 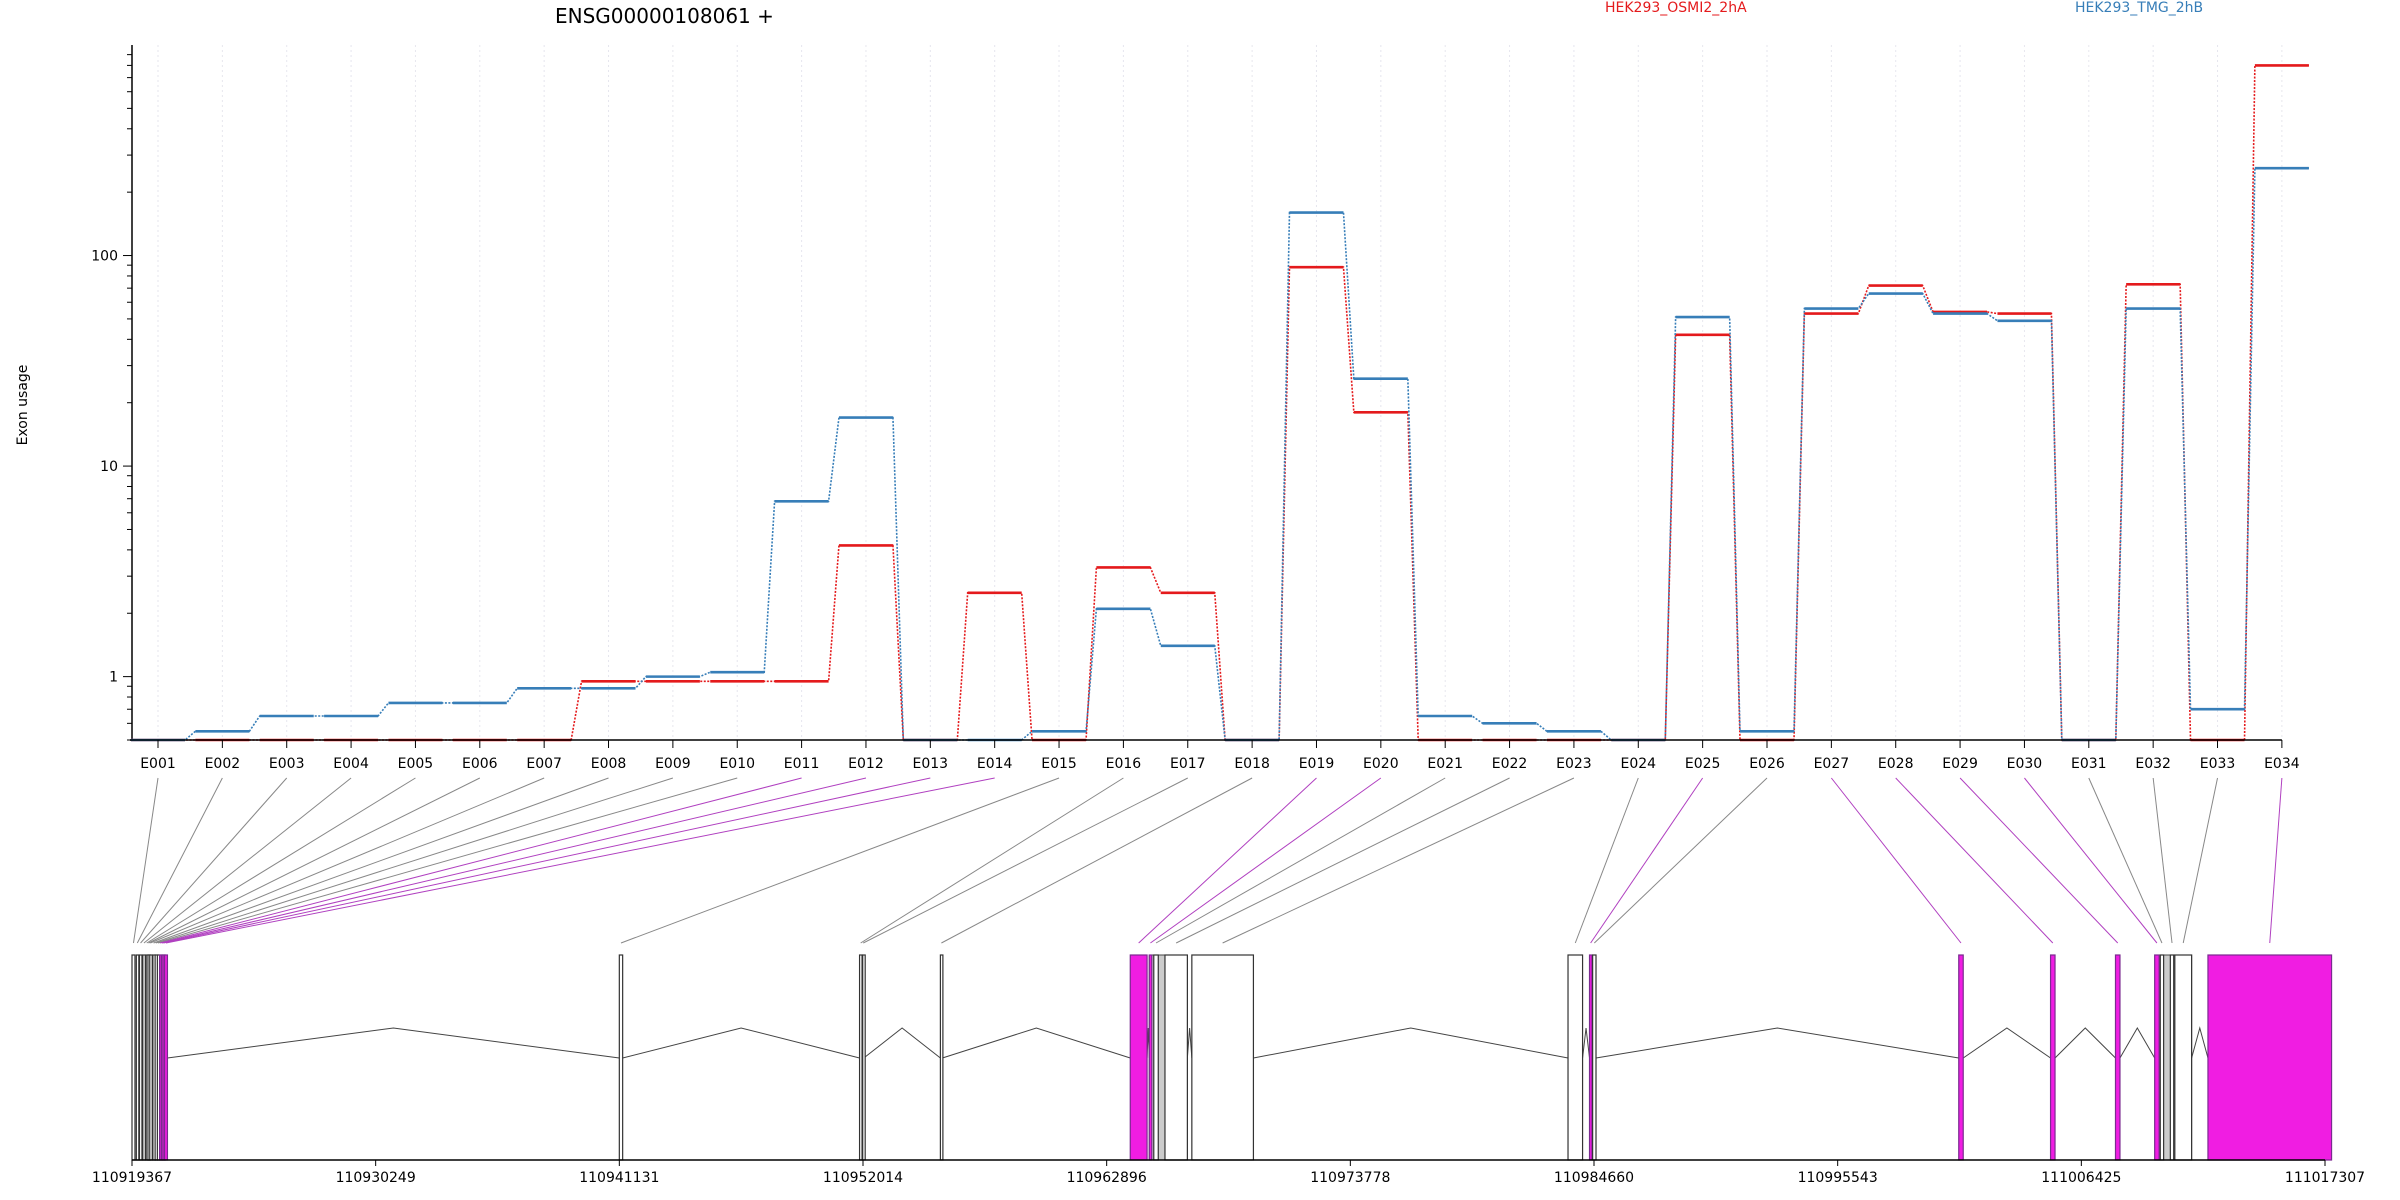 I want to click on connector-E003, so click(x=214, y=860).